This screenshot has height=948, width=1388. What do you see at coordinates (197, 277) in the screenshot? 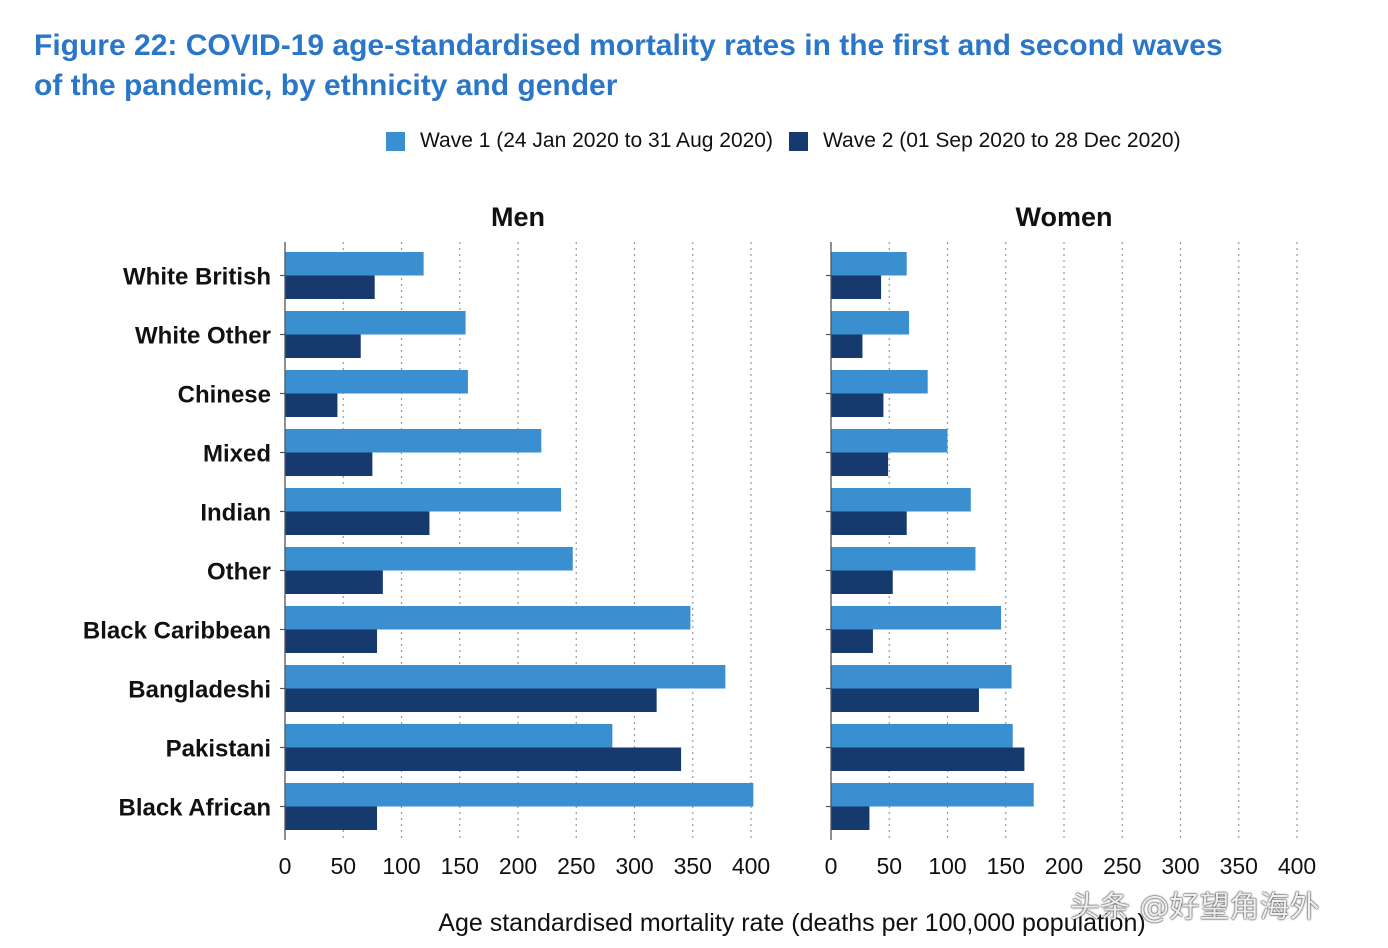
I see `category-label: White British` at bounding box center [197, 277].